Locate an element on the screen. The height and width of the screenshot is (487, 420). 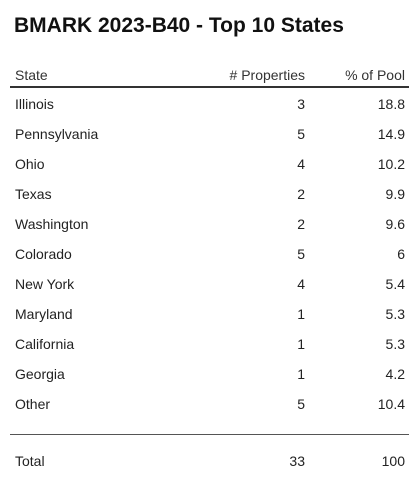
state-cell: Illinois is located at coordinates (34, 104).